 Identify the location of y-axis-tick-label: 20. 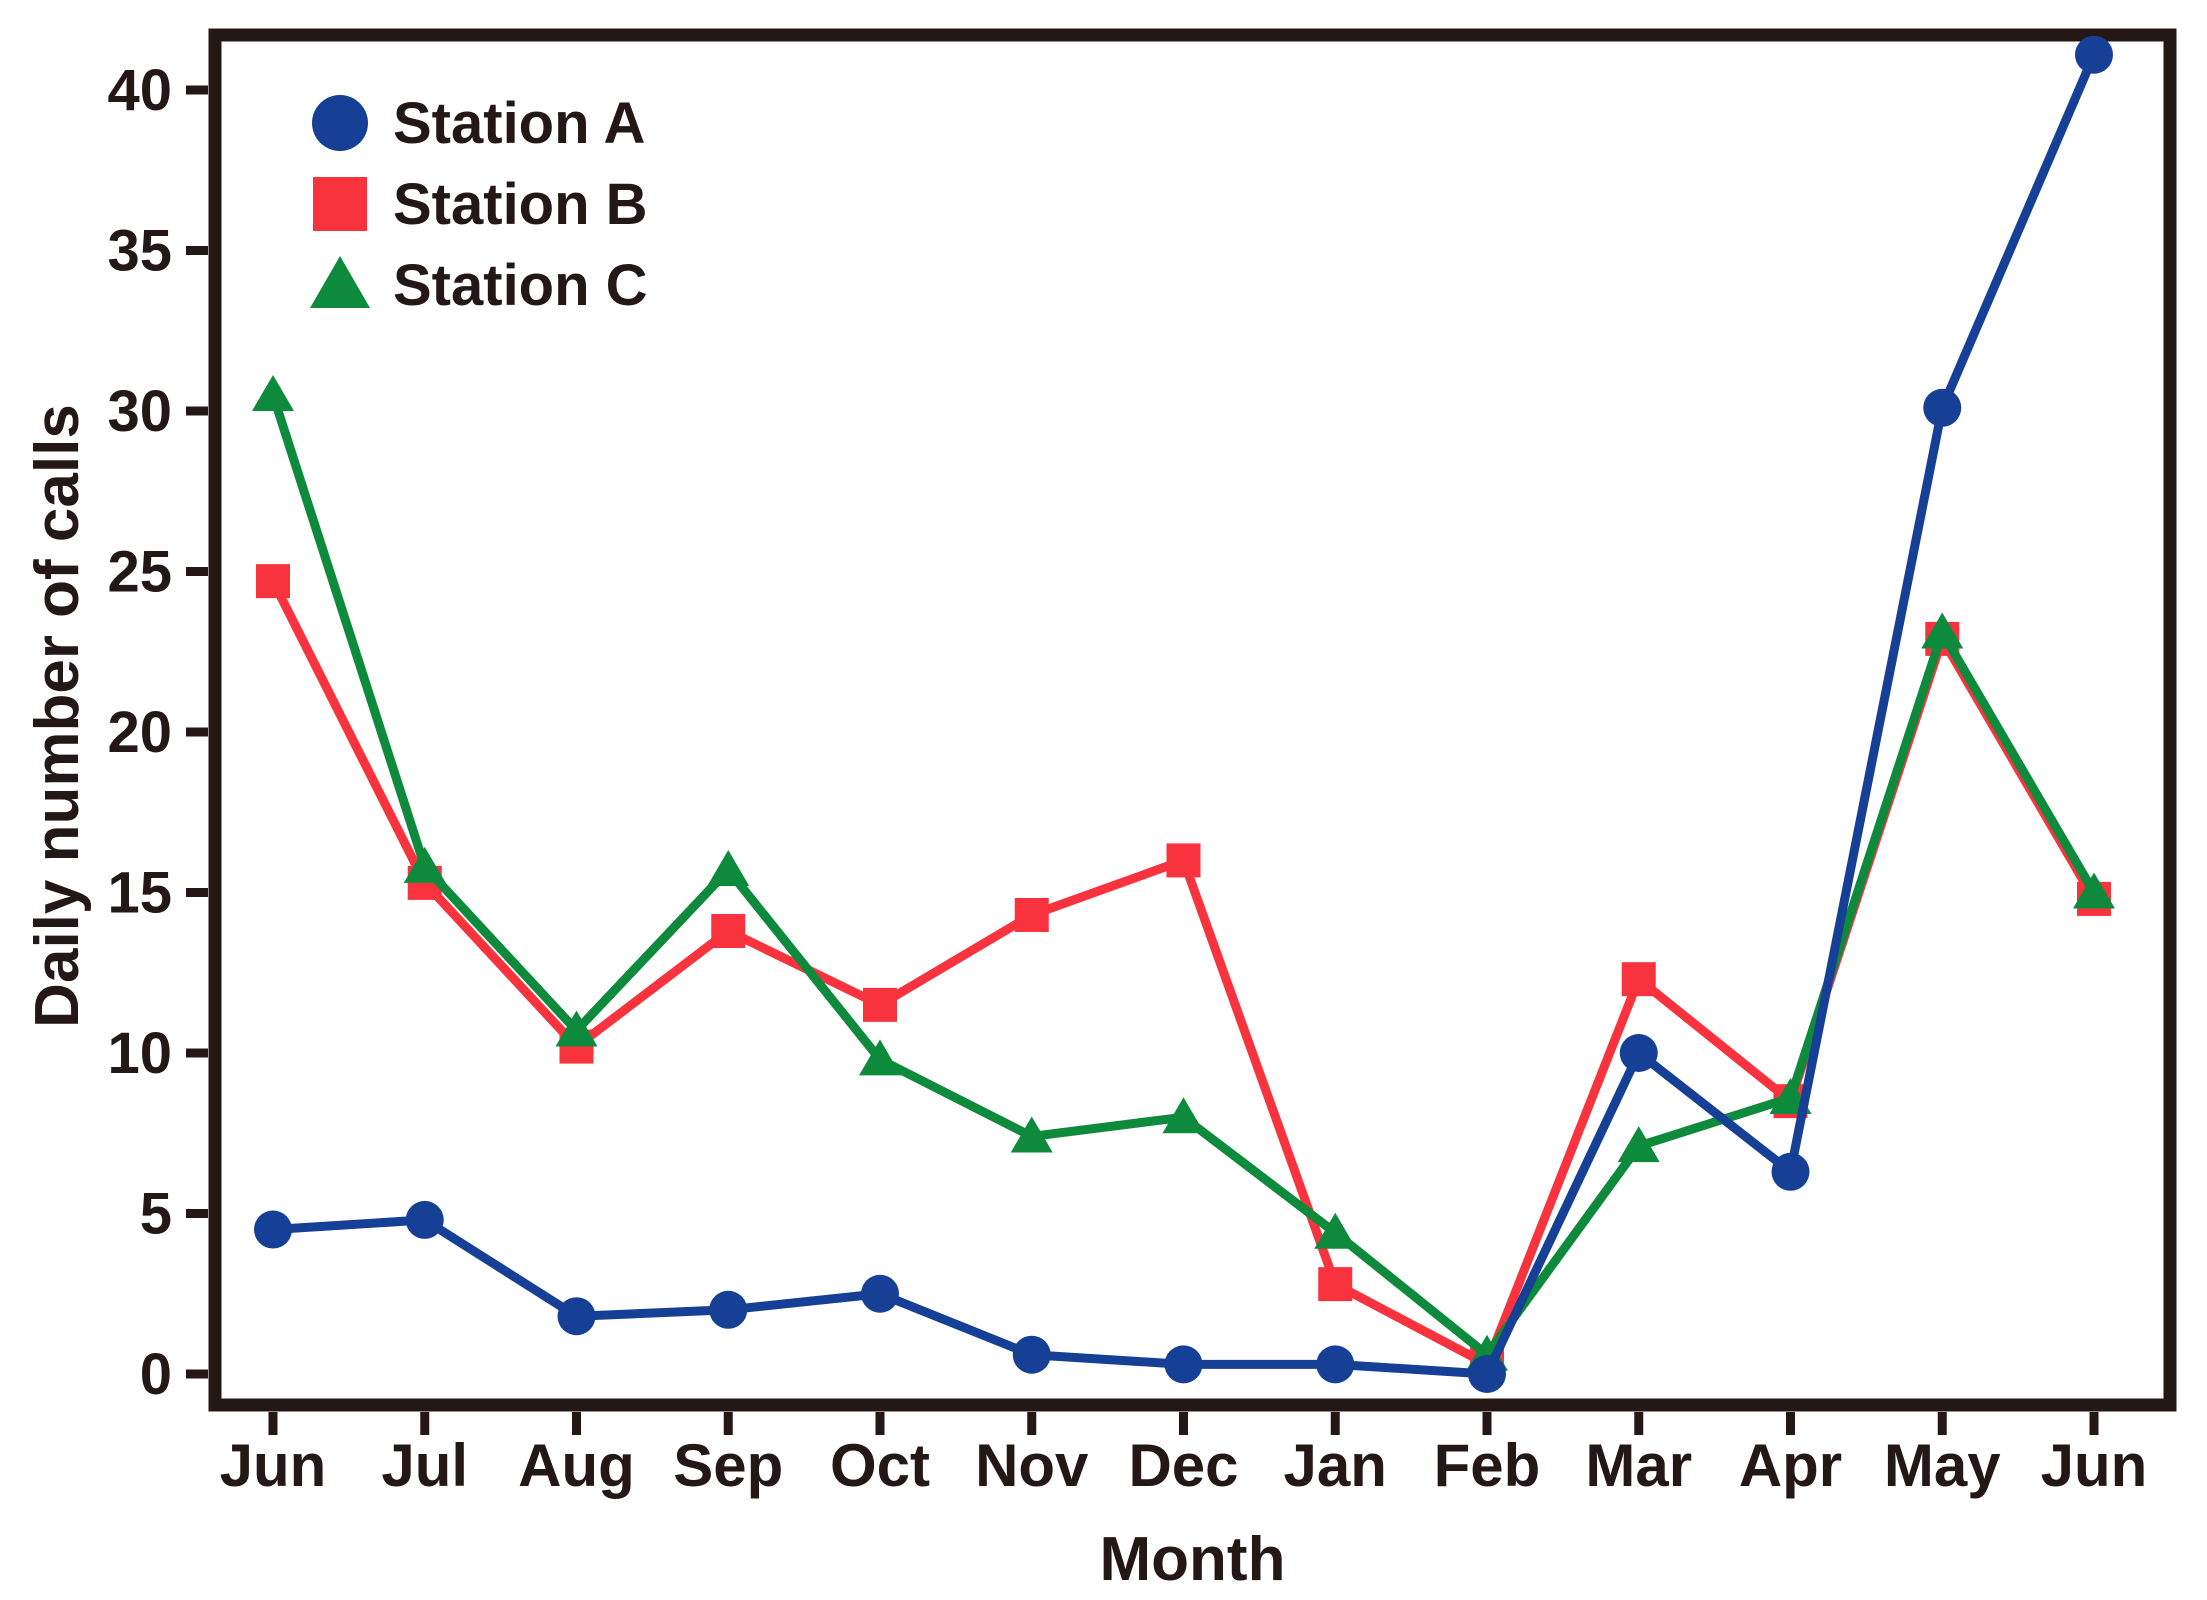
(139, 732).